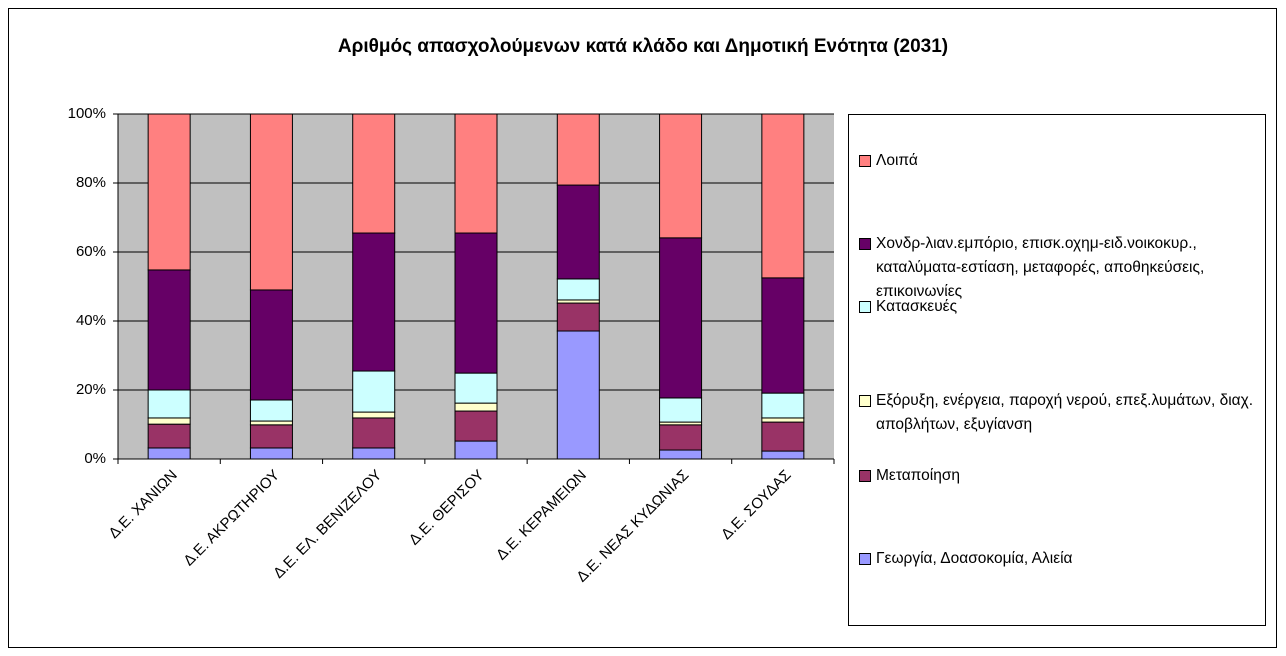 The image size is (1286, 656). I want to click on y-tick-label: 80%, so click(91, 182).